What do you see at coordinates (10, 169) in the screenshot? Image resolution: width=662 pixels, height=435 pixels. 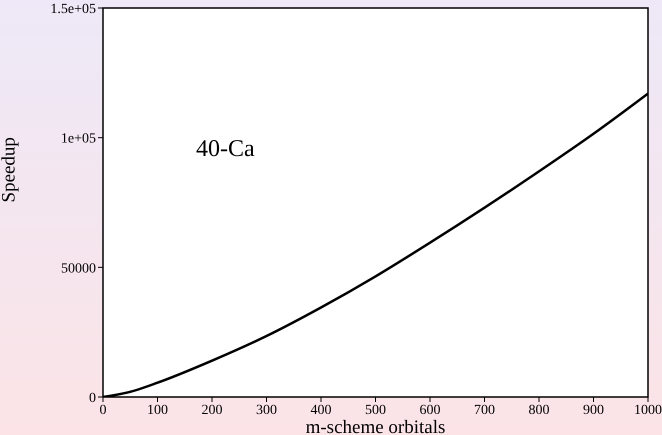 I see `y-axis-title: Speedup` at bounding box center [10, 169].